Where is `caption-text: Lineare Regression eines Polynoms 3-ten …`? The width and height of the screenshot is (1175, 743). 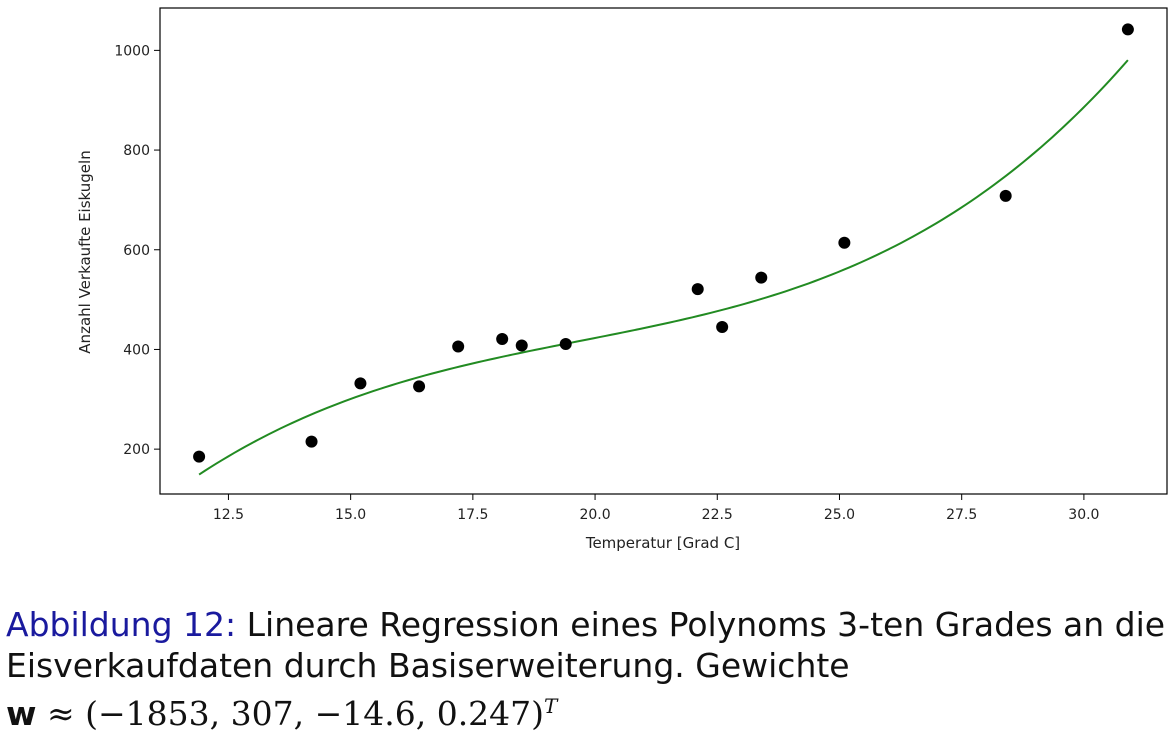 caption-text: Lineare Regression eines Polynoms 3-ten … is located at coordinates (586, 645).